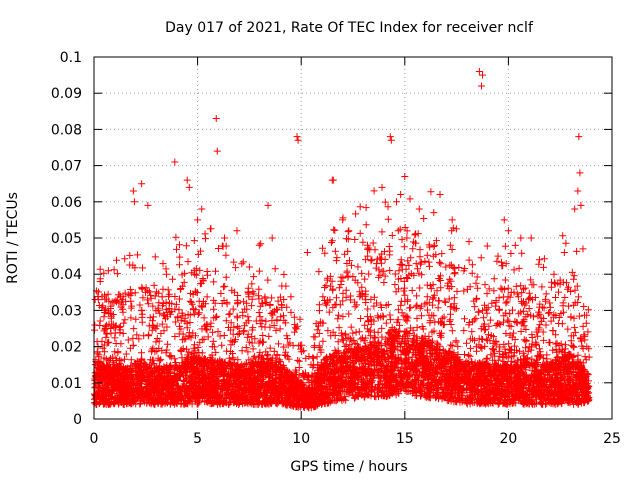 The width and height of the screenshot is (640, 480). Describe the element at coordinates (66, 94) in the screenshot. I see `y-tick-label: 0.09` at that location.